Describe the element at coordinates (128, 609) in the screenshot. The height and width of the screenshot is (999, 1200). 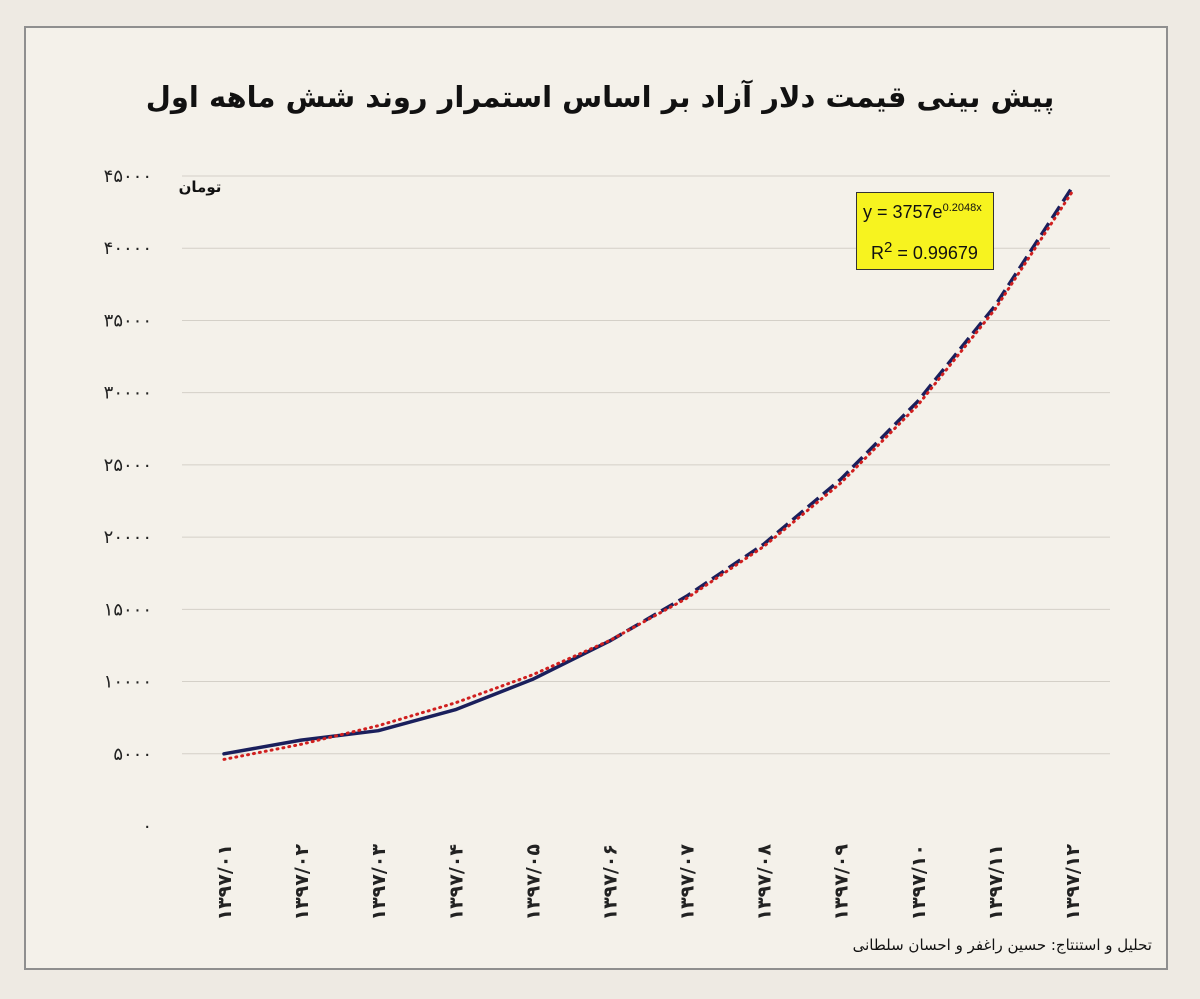
I see `y-tick-label: ۱۵۰۰۰` at that location.